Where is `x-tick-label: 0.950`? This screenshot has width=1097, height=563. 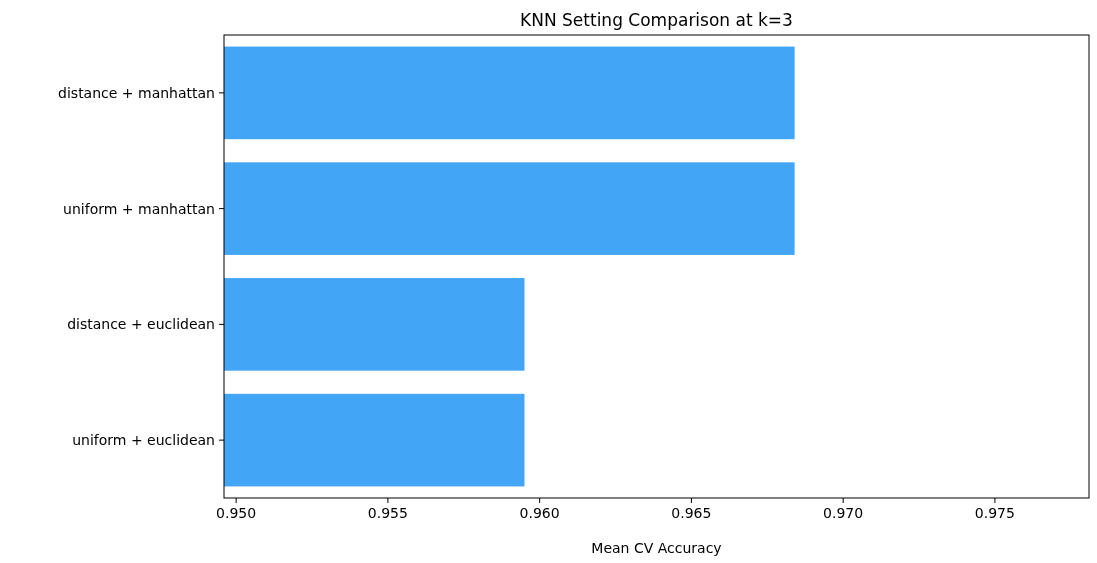 x-tick-label: 0.950 is located at coordinates (236, 513).